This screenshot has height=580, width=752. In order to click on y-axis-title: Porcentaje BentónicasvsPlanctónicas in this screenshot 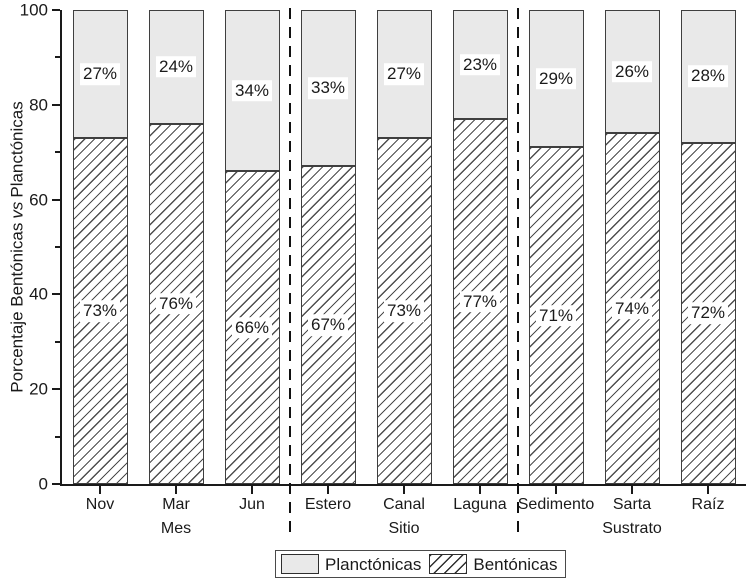, I will do `click(17, 247)`.